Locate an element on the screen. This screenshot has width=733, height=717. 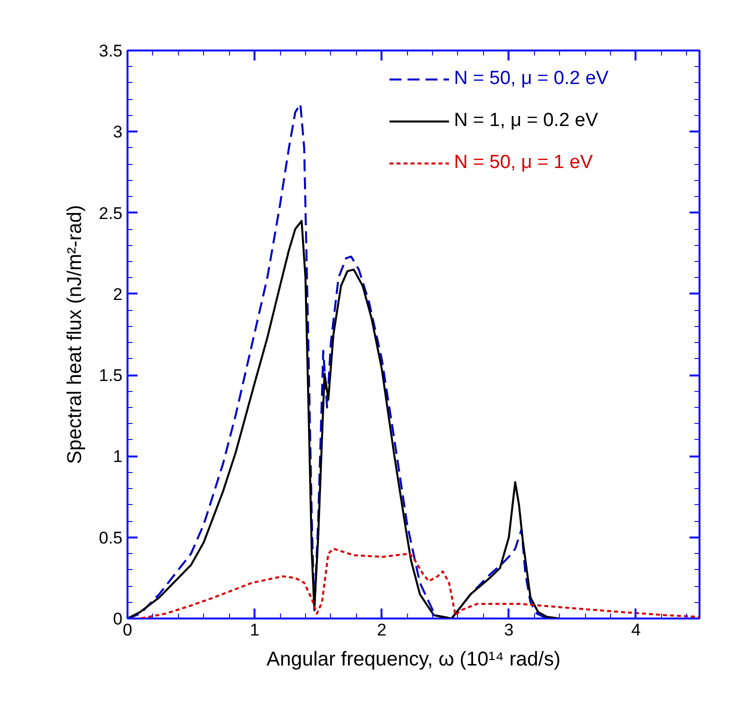
y-tick-label: 2 is located at coordinates (118, 294).